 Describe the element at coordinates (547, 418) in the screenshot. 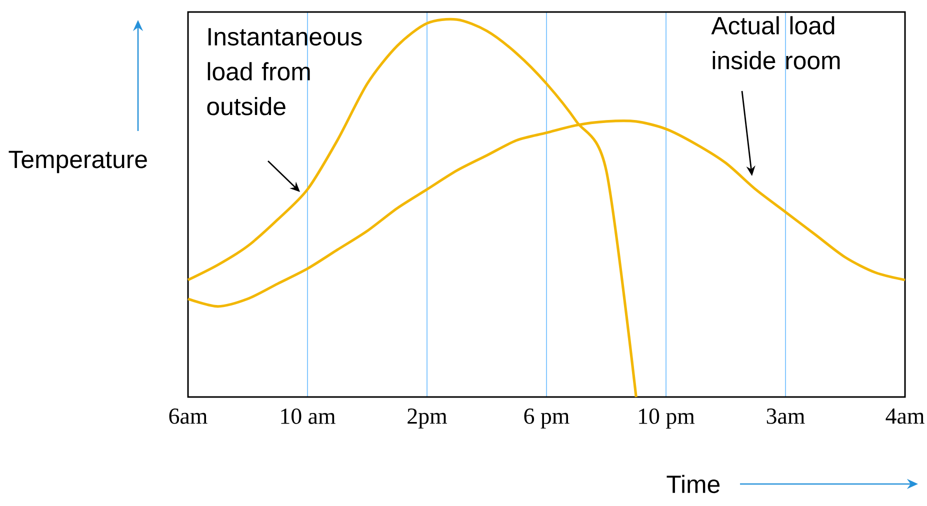

I see `x-tick-label: 6 pm` at that location.